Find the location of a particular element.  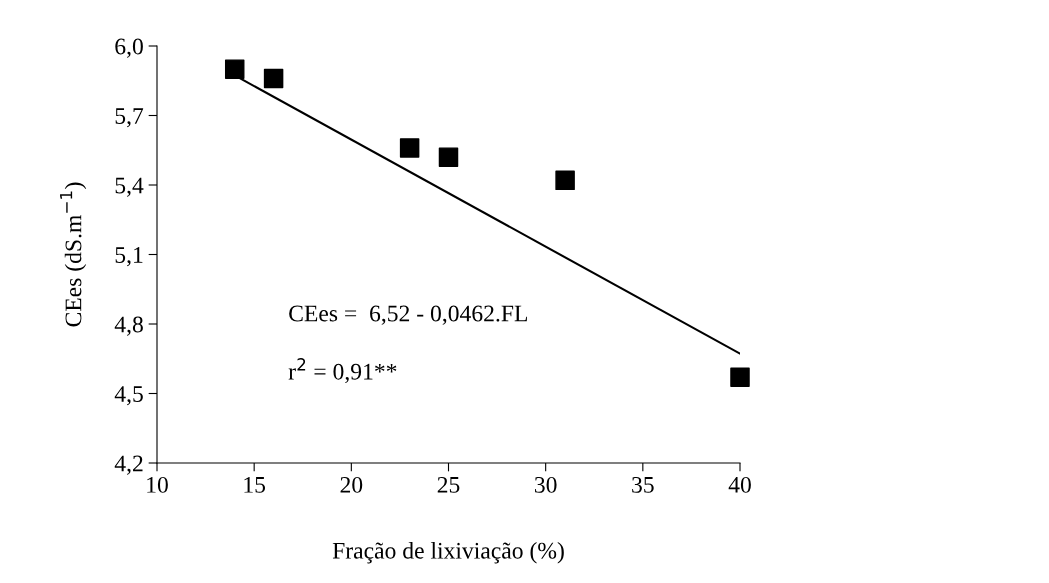

x-axis-title: Fração de lixiviação (%) is located at coordinates (448, 553).